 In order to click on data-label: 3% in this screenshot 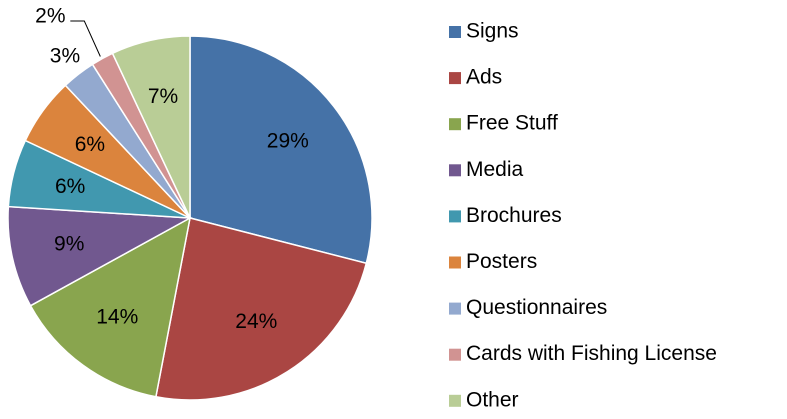, I will do `click(65, 55)`.